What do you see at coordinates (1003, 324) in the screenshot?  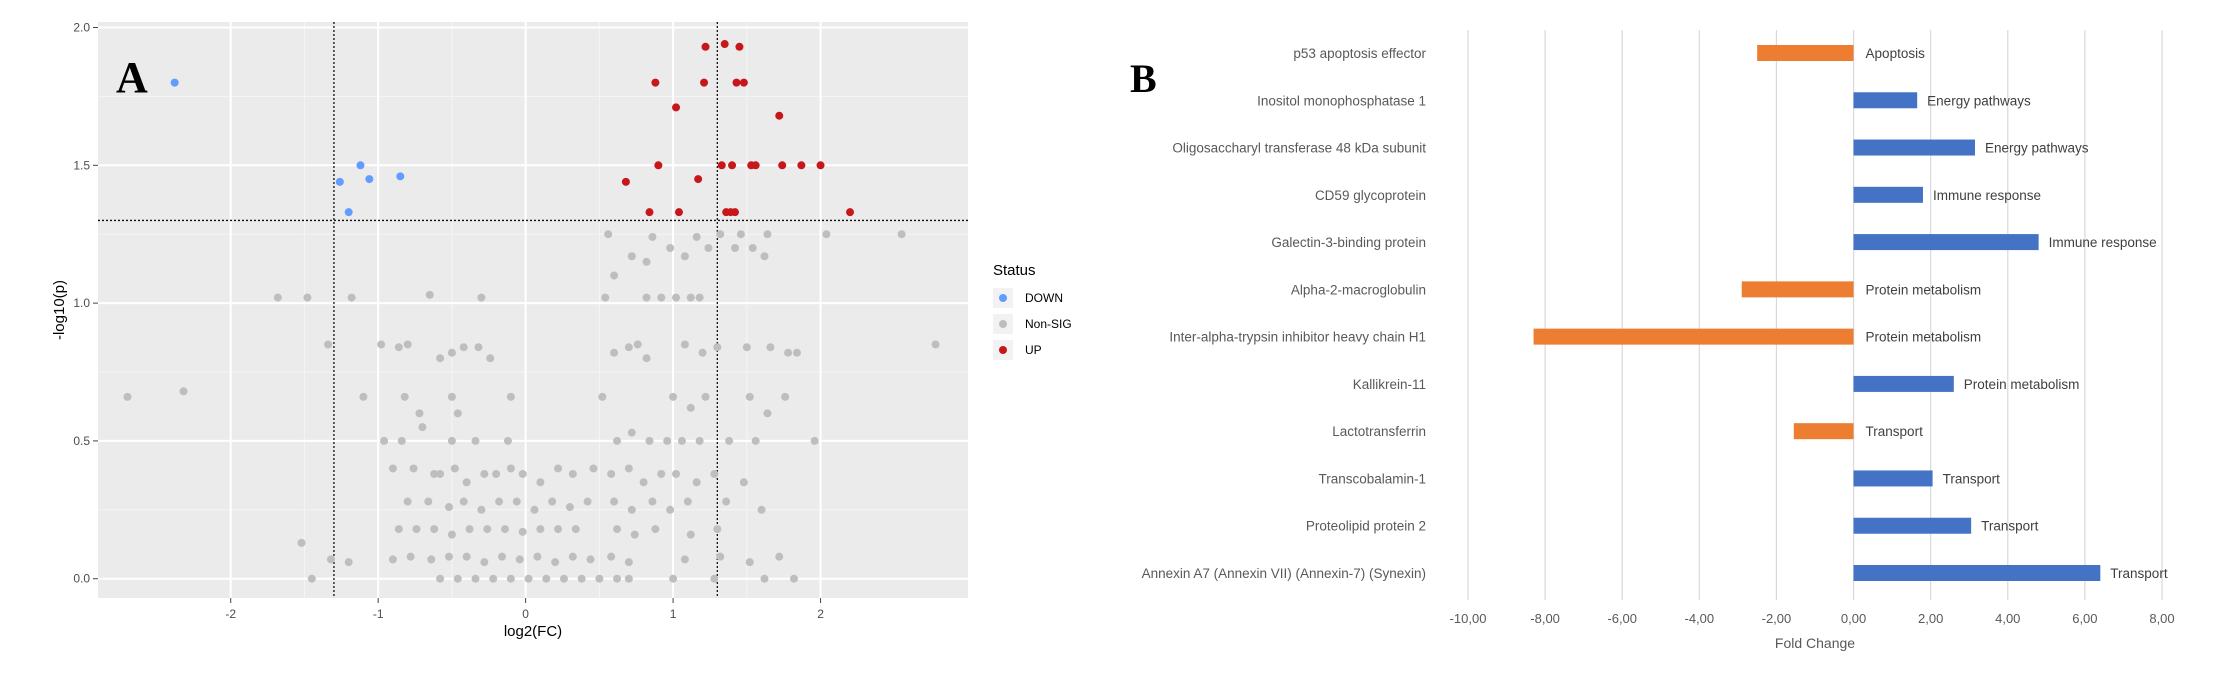 I see `legend-key-non-sig` at bounding box center [1003, 324].